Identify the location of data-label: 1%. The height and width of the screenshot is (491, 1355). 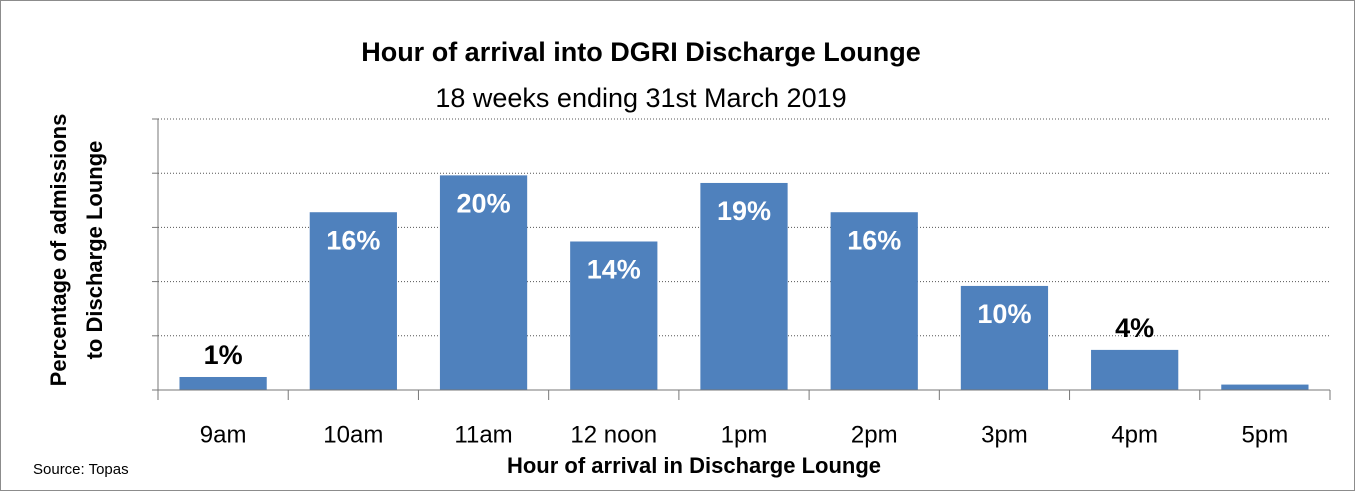
(223, 355).